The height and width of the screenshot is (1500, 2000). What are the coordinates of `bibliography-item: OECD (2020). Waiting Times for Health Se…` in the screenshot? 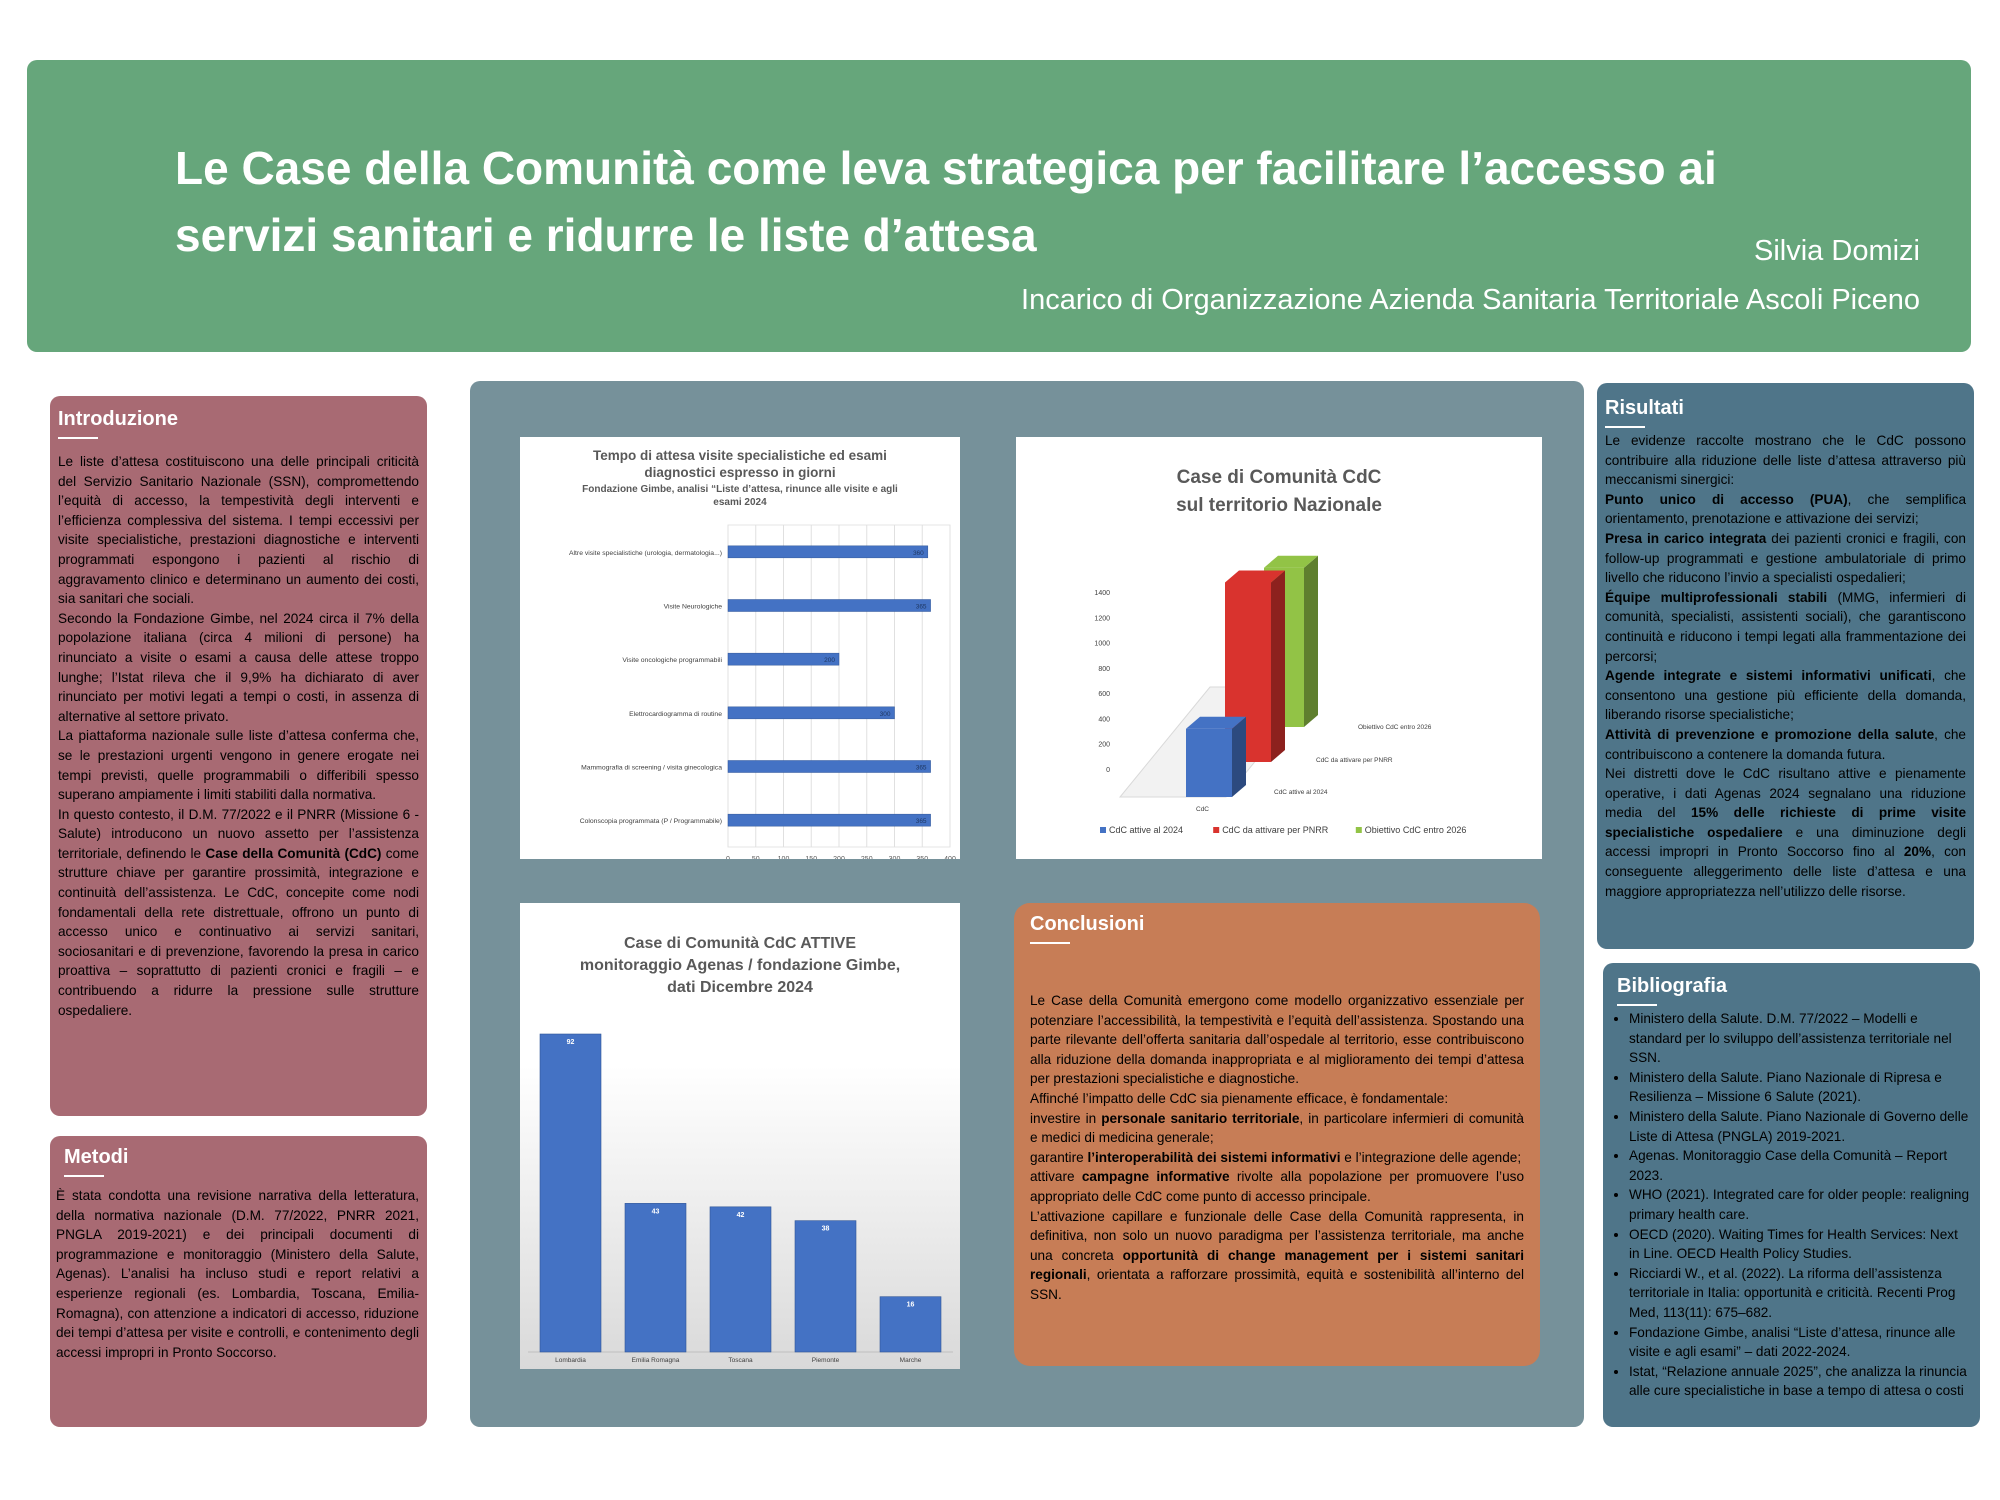 It's located at (1799, 1244).